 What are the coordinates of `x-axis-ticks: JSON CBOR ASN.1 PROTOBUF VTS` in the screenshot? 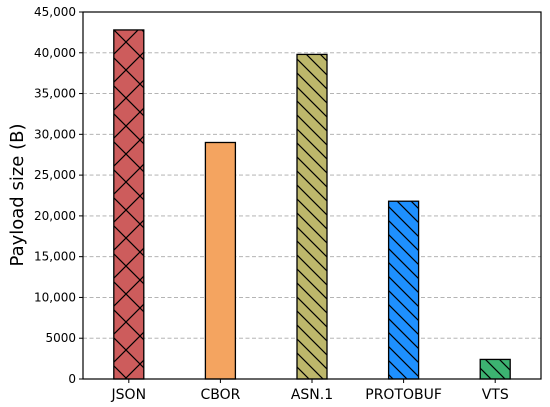 It's located at (310, 391).